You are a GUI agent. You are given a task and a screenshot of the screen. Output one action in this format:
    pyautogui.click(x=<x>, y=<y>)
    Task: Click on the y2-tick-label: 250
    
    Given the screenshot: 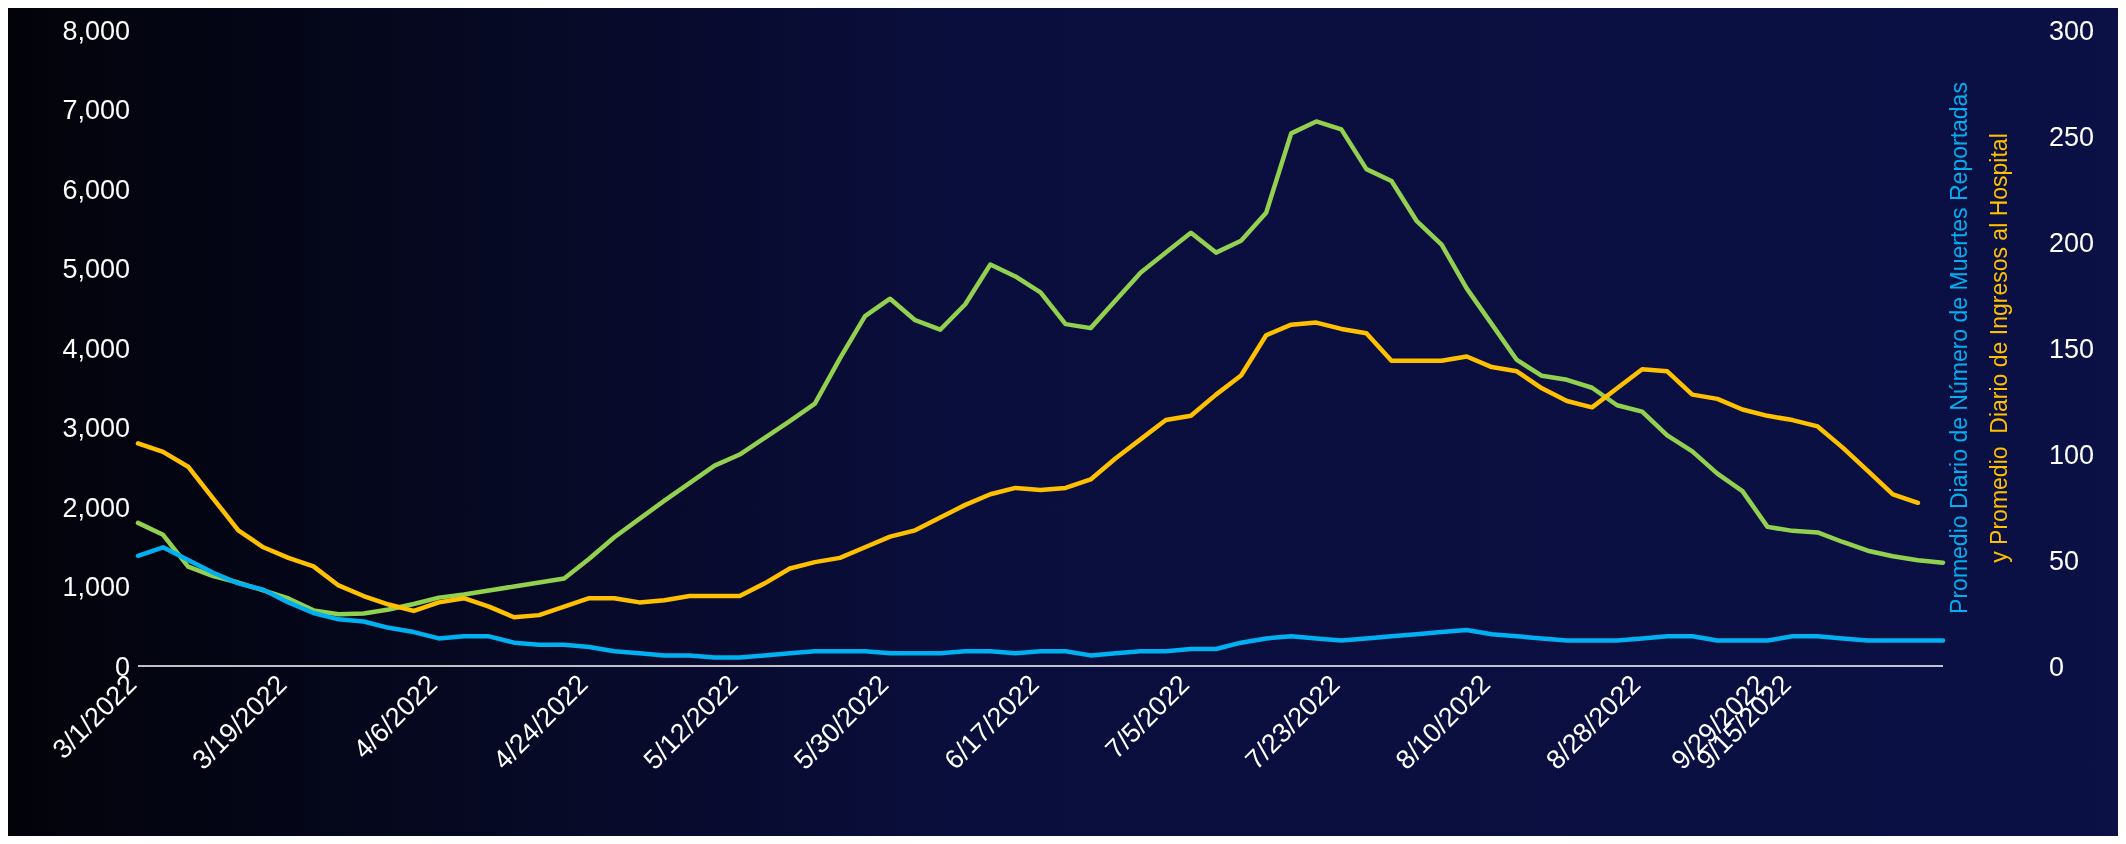 What is the action you would take?
    pyautogui.click(x=2072, y=136)
    